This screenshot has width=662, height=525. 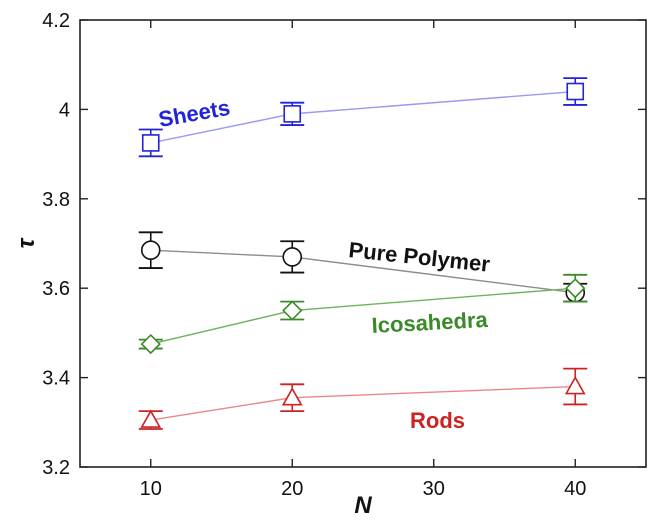 I want to click on series-pure-polymer, so click(x=363, y=267).